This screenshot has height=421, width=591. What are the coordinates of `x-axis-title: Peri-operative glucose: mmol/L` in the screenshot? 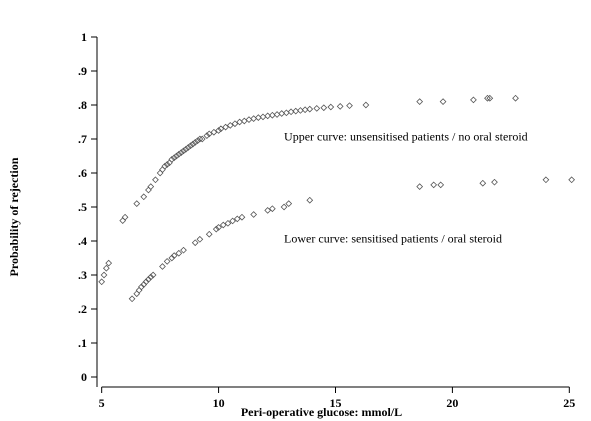 It's located at (321, 412).